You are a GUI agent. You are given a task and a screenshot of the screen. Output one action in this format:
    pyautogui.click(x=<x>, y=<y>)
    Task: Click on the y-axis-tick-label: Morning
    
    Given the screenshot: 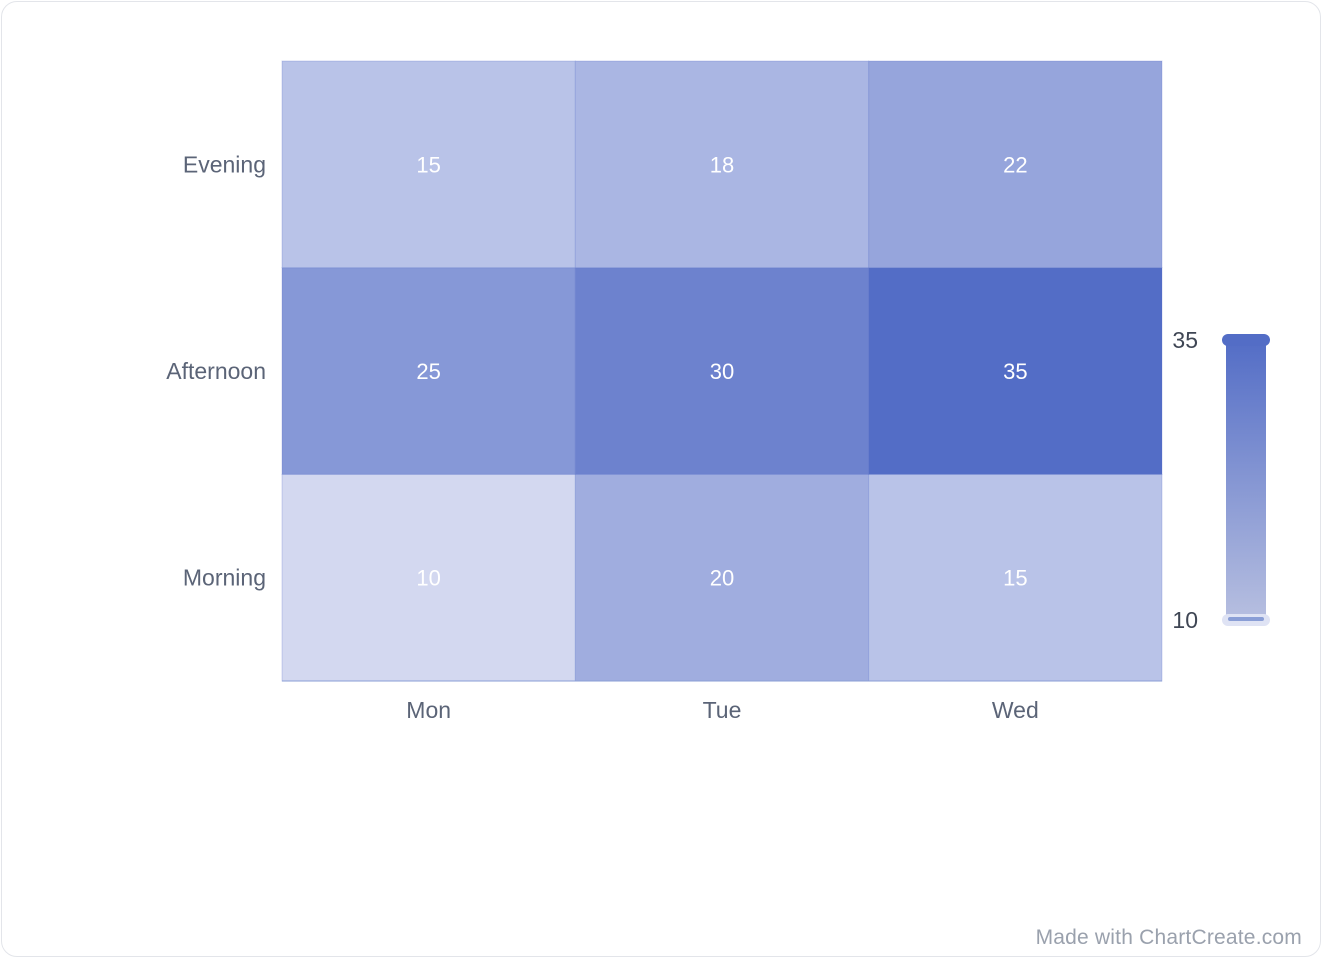 What is the action you would take?
    pyautogui.click(x=224, y=578)
    